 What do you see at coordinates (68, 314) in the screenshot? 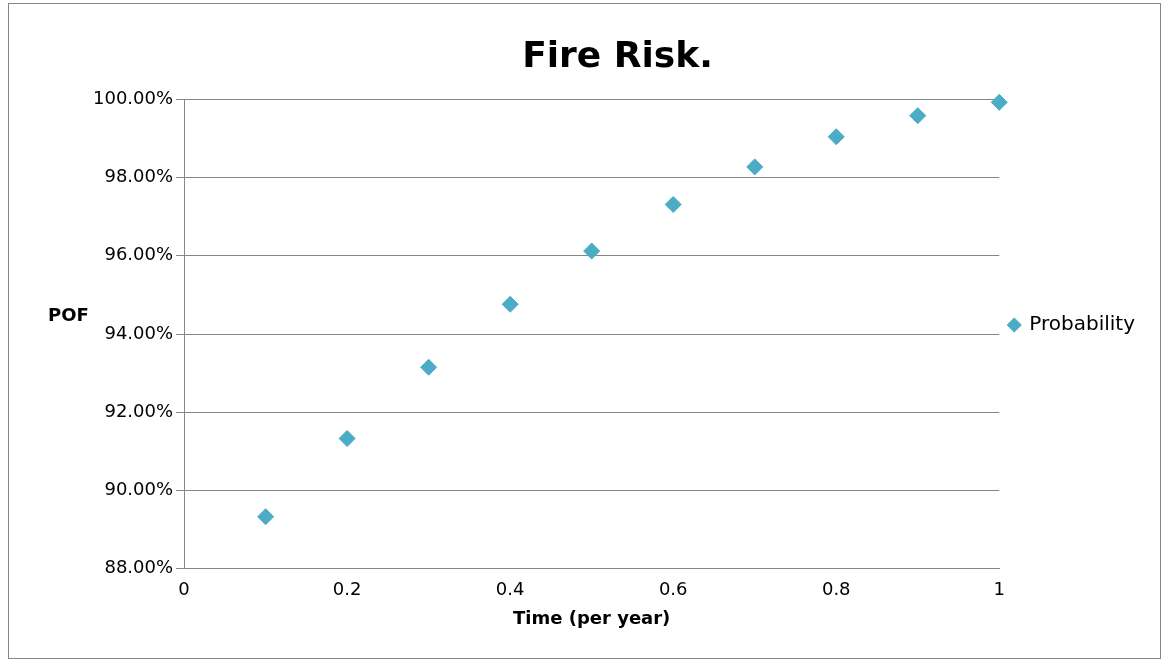
I see `y-axis-title: POF` at bounding box center [68, 314].